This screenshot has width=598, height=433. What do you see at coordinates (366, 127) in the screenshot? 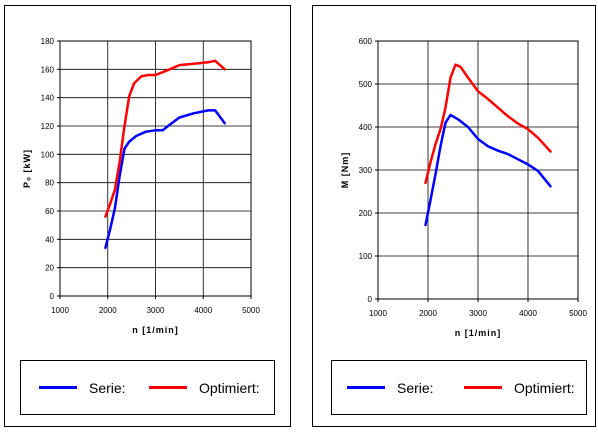
I see `y-tick-label: 400` at bounding box center [366, 127].